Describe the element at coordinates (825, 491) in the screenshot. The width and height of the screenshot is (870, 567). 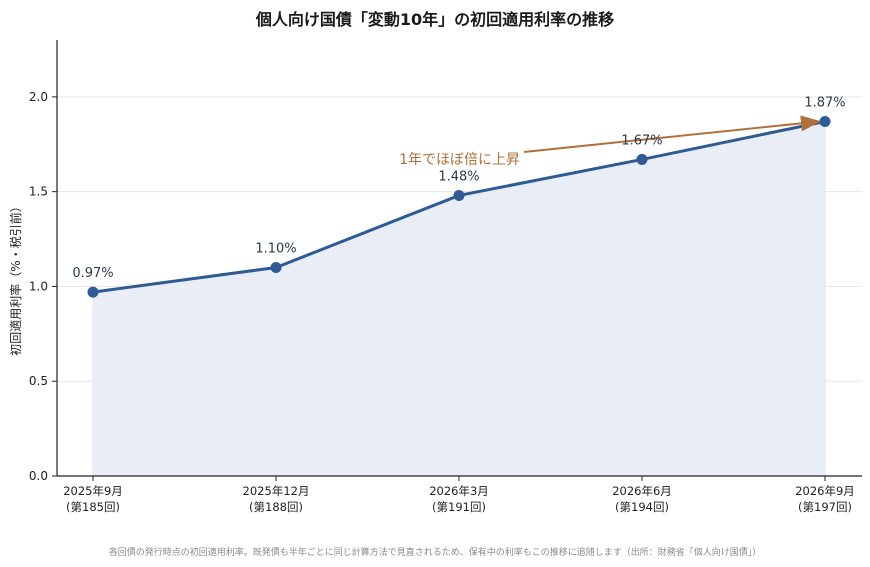
I see `x-tick-label: 2026年9月` at that location.